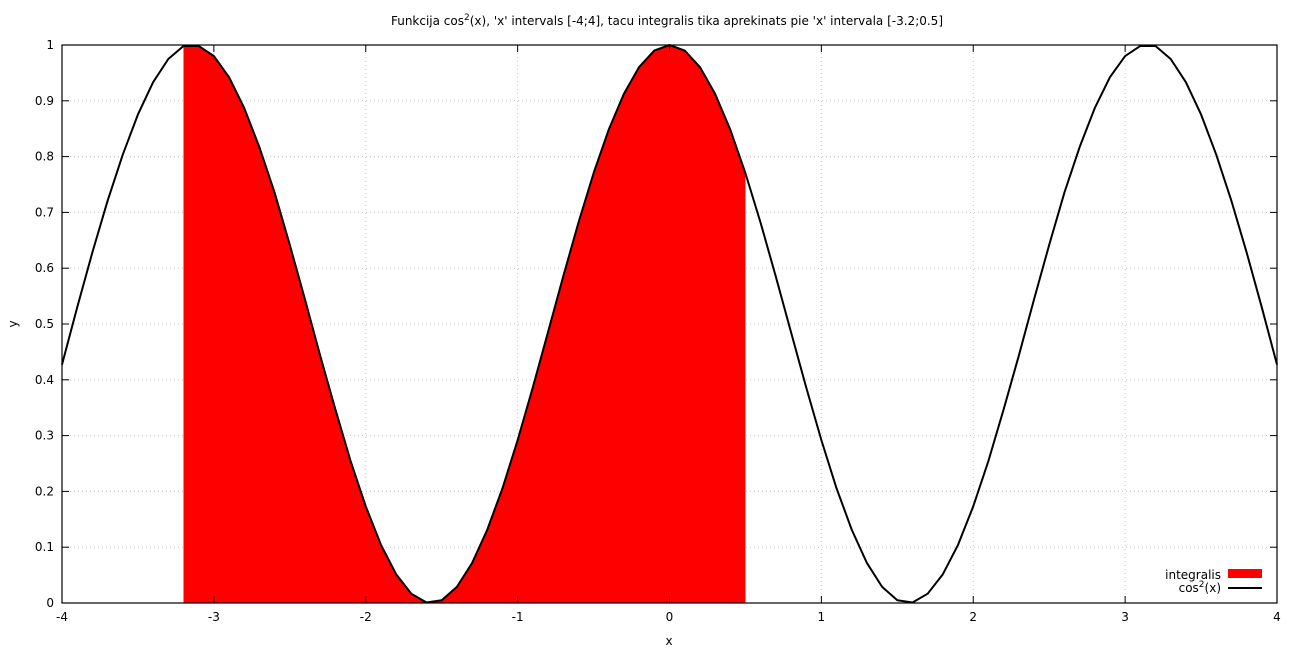 The height and width of the screenshot is (650, 1297). I want to click on y-tick-label: 0.8, so click(44, 157).